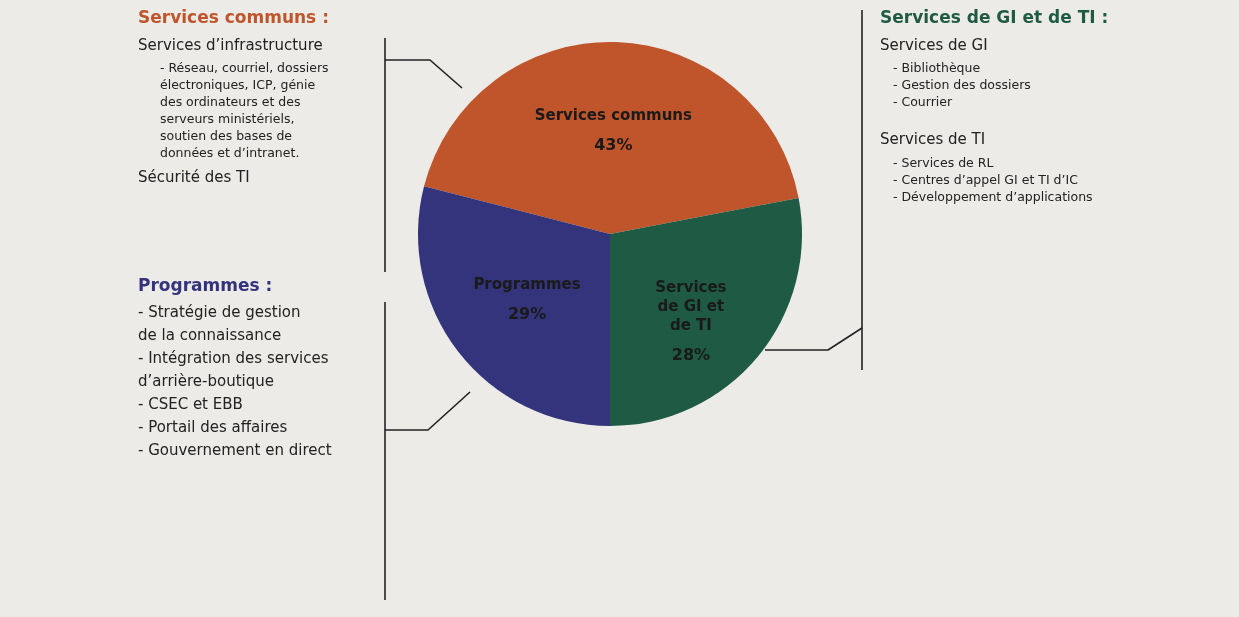 The height and width of the screenshot is (617, 1239). What do you see at coordinates (233, 370) in the screenshot?
I see `text: - Intégration des services d’arrière-boutique` at bounding box center [233, 370].